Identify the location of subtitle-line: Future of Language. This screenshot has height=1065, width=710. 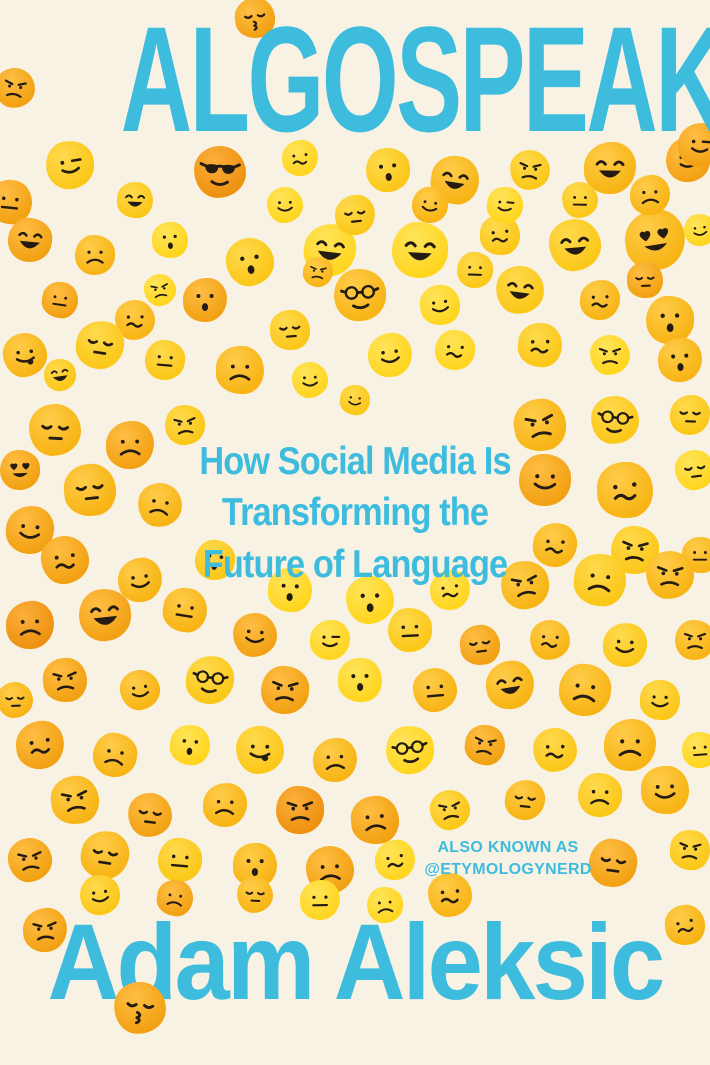
(355, 564).